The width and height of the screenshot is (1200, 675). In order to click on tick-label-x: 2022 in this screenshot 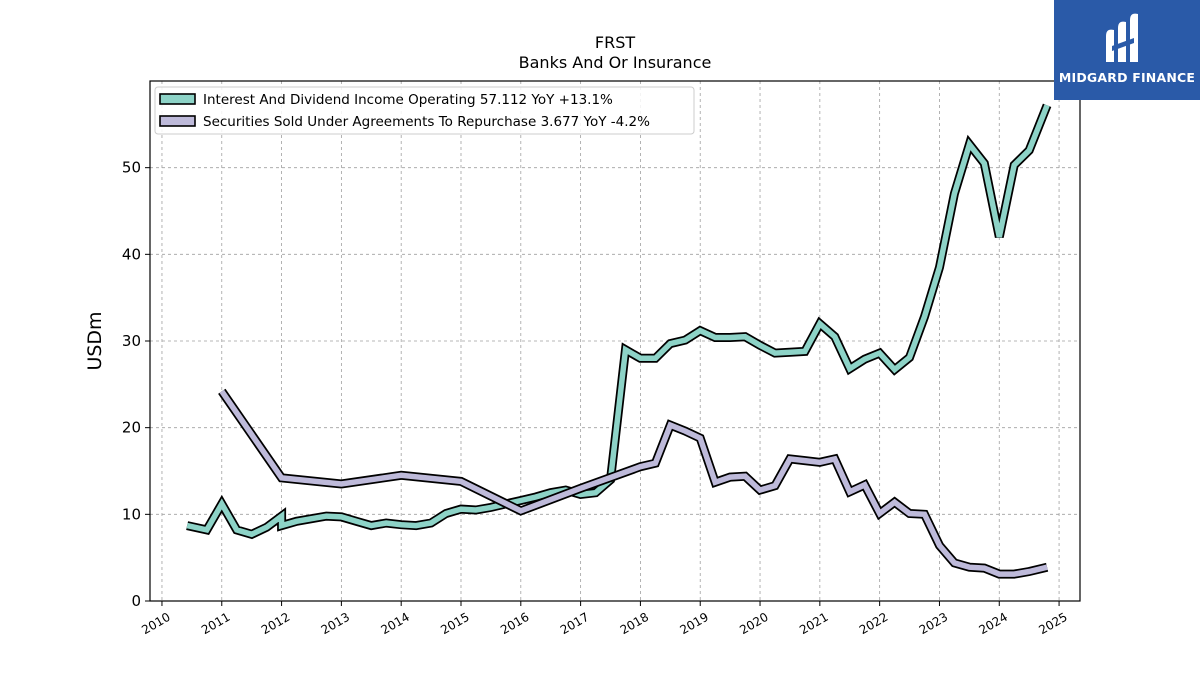, I will do `click(873, 623)`.